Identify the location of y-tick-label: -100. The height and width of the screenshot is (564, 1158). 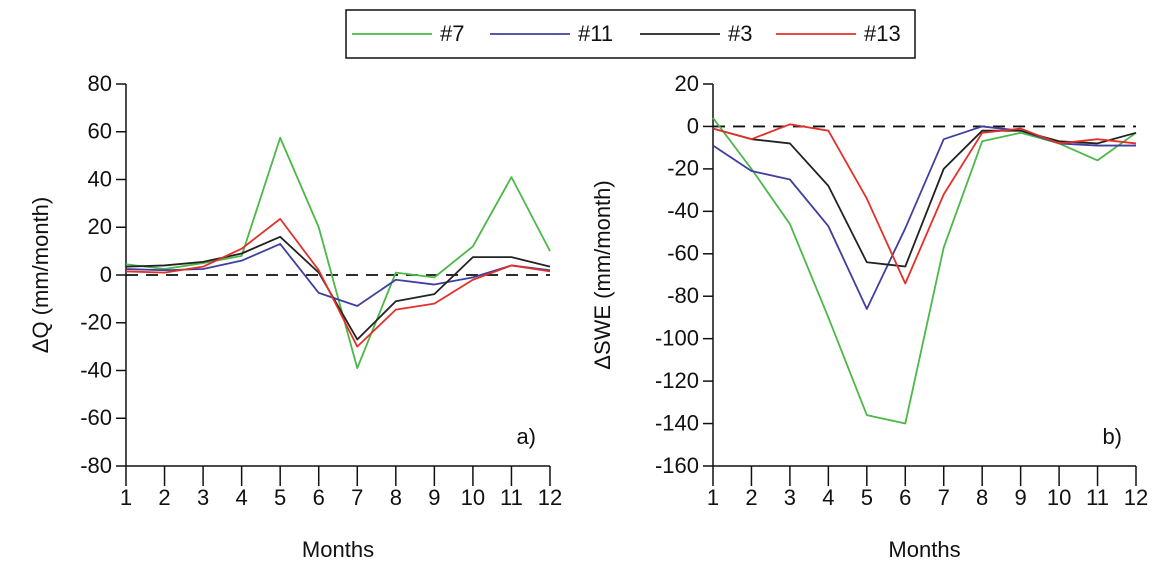
(677, 337).